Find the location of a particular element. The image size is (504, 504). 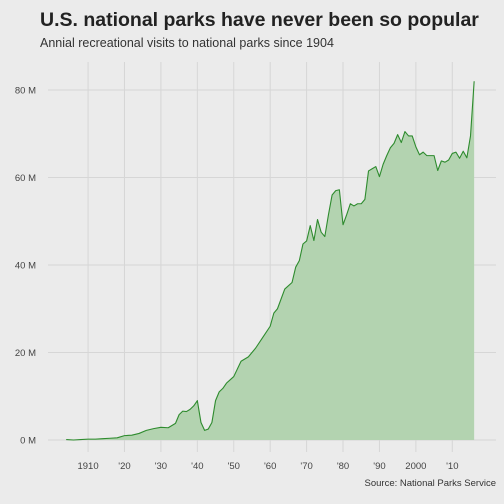

y-axis-ticks: 0 M 20 M 40 M 60 M 80 M is located at coordinates (25, 266).